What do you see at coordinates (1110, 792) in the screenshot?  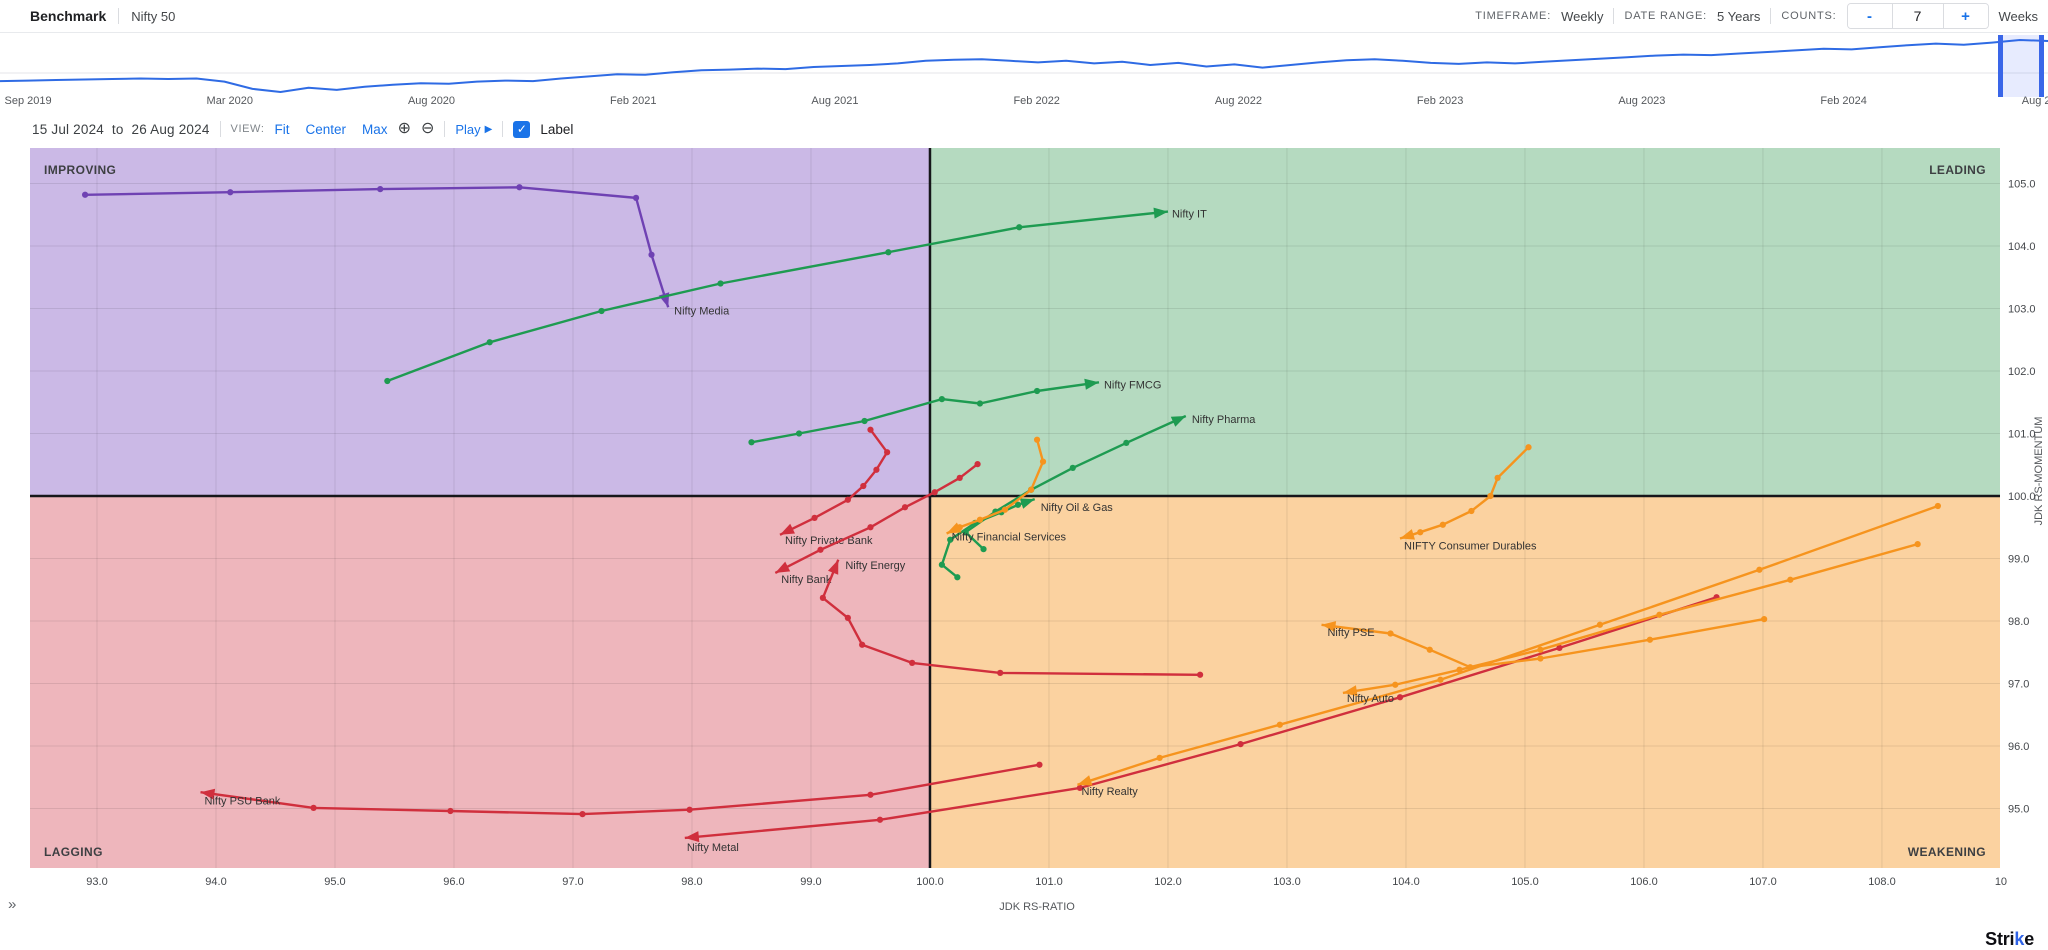 I see `trail-label-nifty-realty: Nifty Realty` at bounding box center [1110, 792].